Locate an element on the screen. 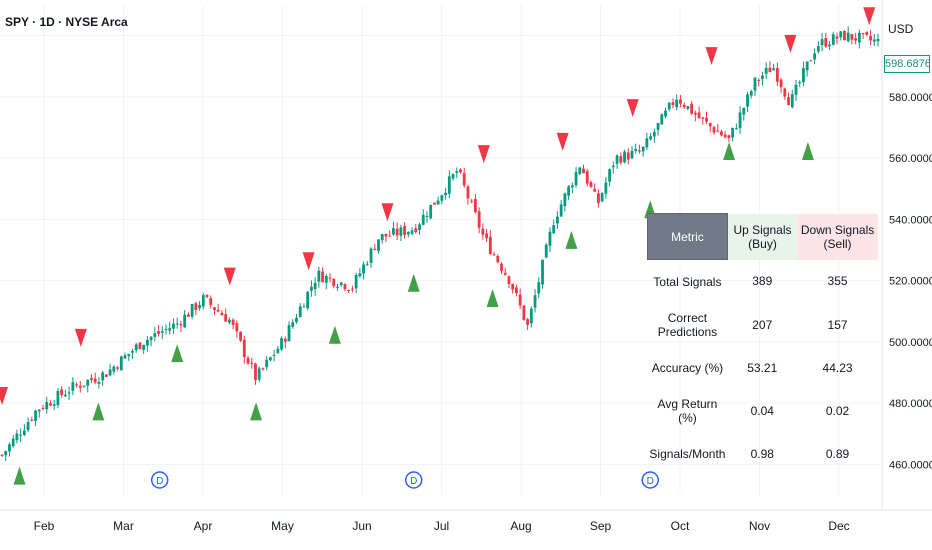 The image size is (932, 550). metric-label: Correct Predictions is located at coordinates (687, 324).